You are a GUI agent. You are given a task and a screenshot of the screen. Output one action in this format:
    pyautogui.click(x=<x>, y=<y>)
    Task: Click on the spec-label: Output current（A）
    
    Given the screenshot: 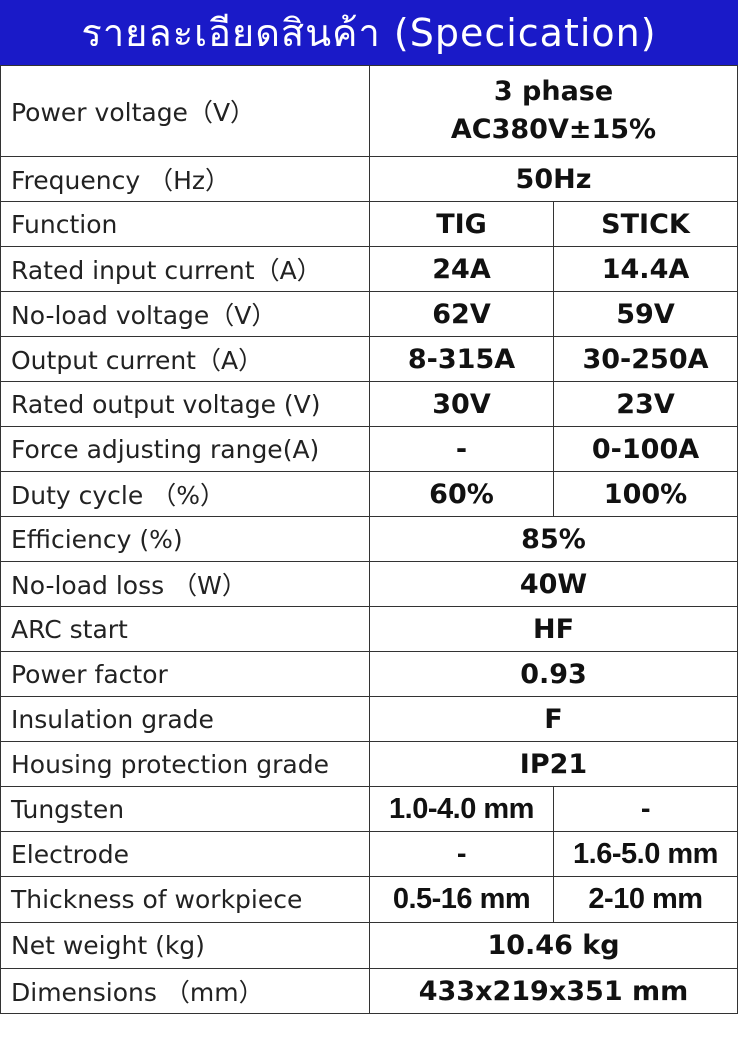 What is the action you would take?
    pyautogui.click(x=185, y=359)
    